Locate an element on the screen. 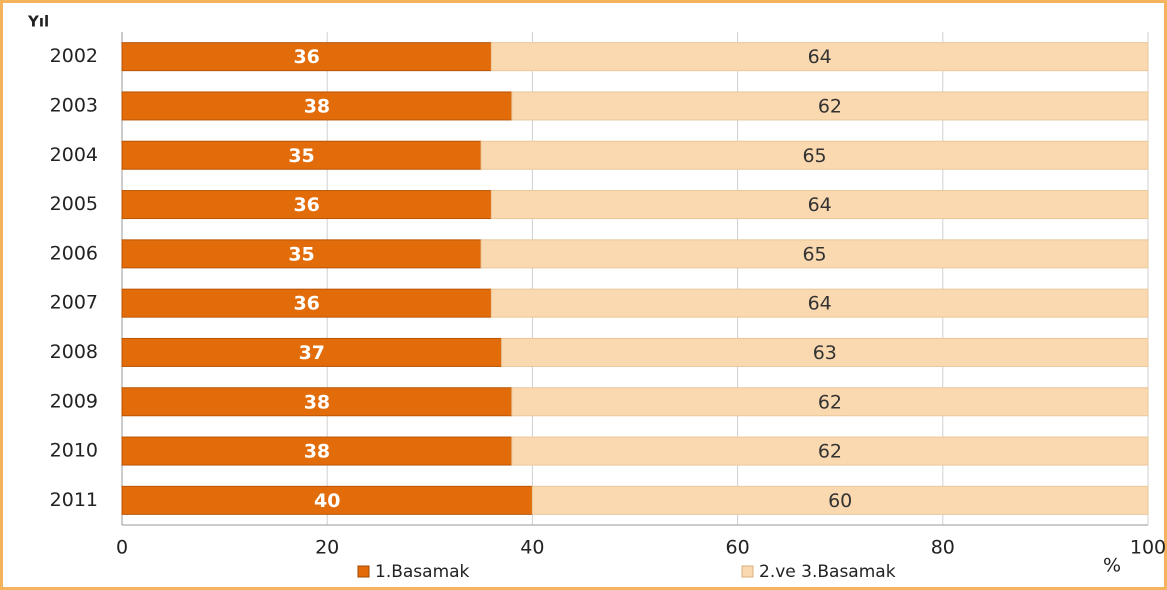  data-label: 63 is located at coordinates (825, 353).